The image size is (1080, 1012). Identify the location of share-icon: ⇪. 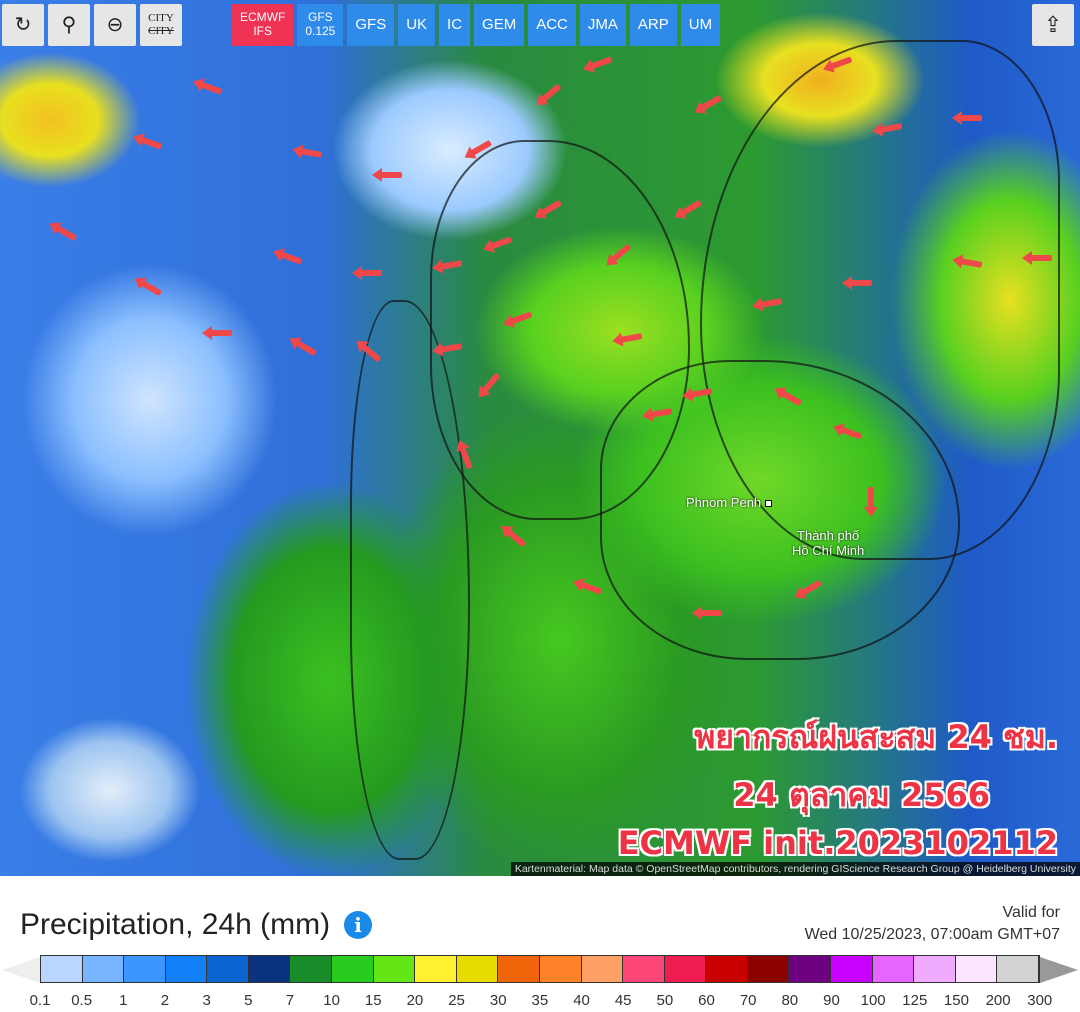
(1053, 24).